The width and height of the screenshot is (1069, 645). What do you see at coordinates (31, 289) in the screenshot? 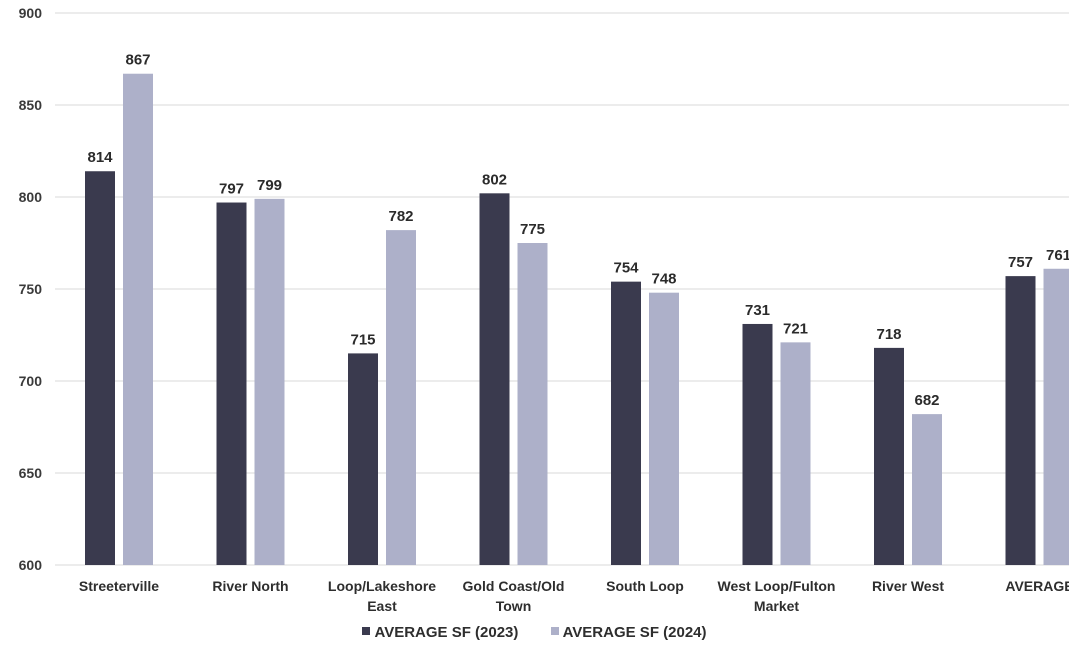
I see `y-tick-label: 750` at bounding box center [31, 289].